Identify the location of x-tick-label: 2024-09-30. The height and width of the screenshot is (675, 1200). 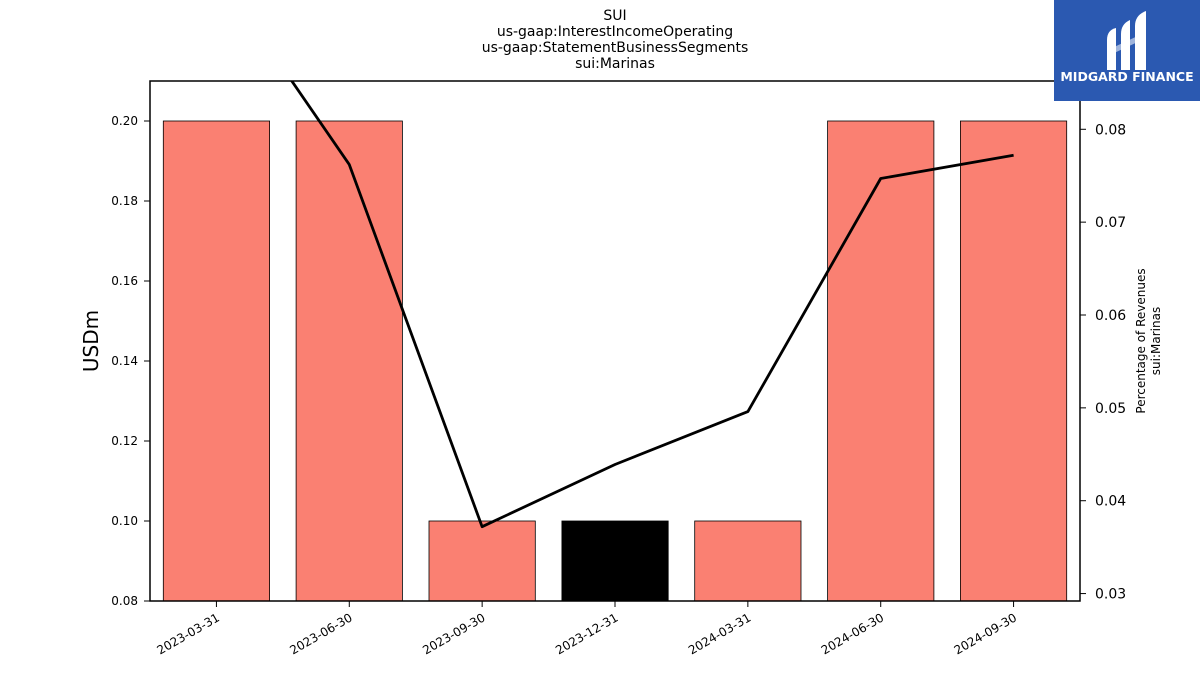
(985, 633).